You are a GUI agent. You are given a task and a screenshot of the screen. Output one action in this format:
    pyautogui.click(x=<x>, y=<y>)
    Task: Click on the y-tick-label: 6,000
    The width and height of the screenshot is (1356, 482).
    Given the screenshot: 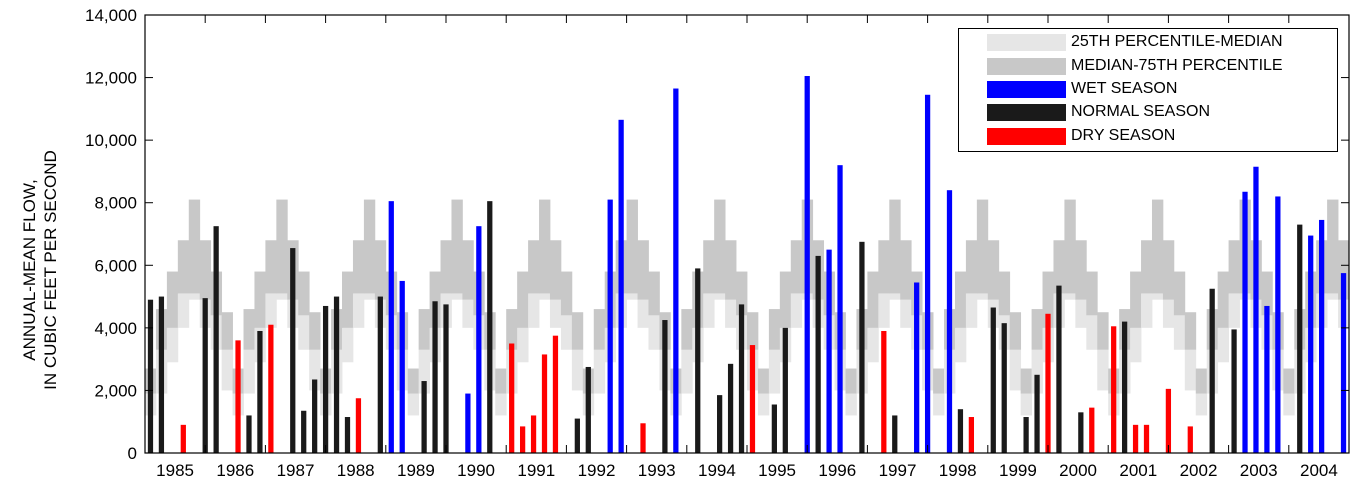 What is the action you would take?
    pyautogui.click(x=115, y=265)
    